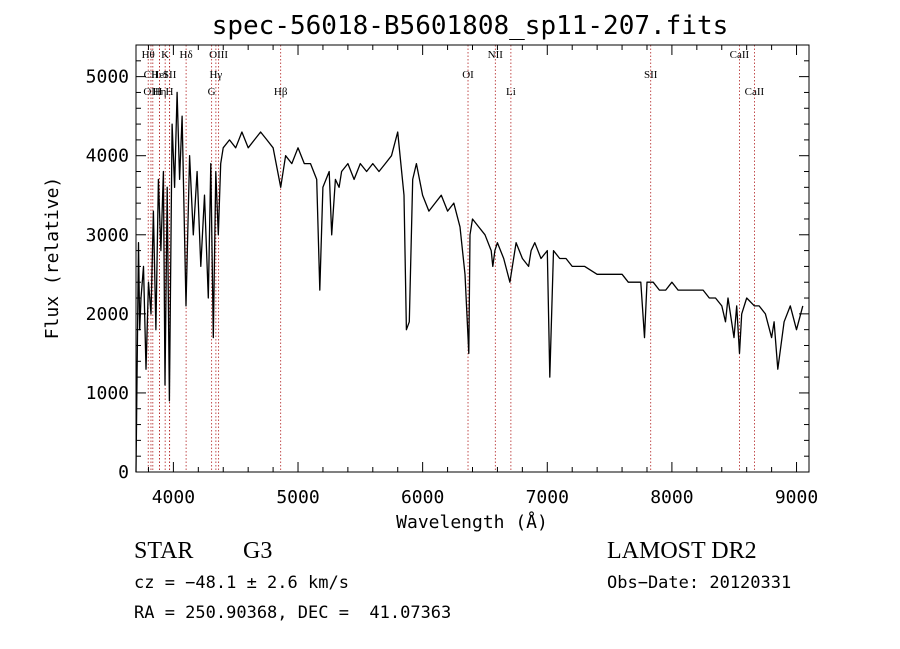 Image resolution: width=900 pixels, height=649 pixels. Describe the element at coordinates (699, 583) in the screenshot. I see `observation-date: Obs−Date: 20120331` at that location.